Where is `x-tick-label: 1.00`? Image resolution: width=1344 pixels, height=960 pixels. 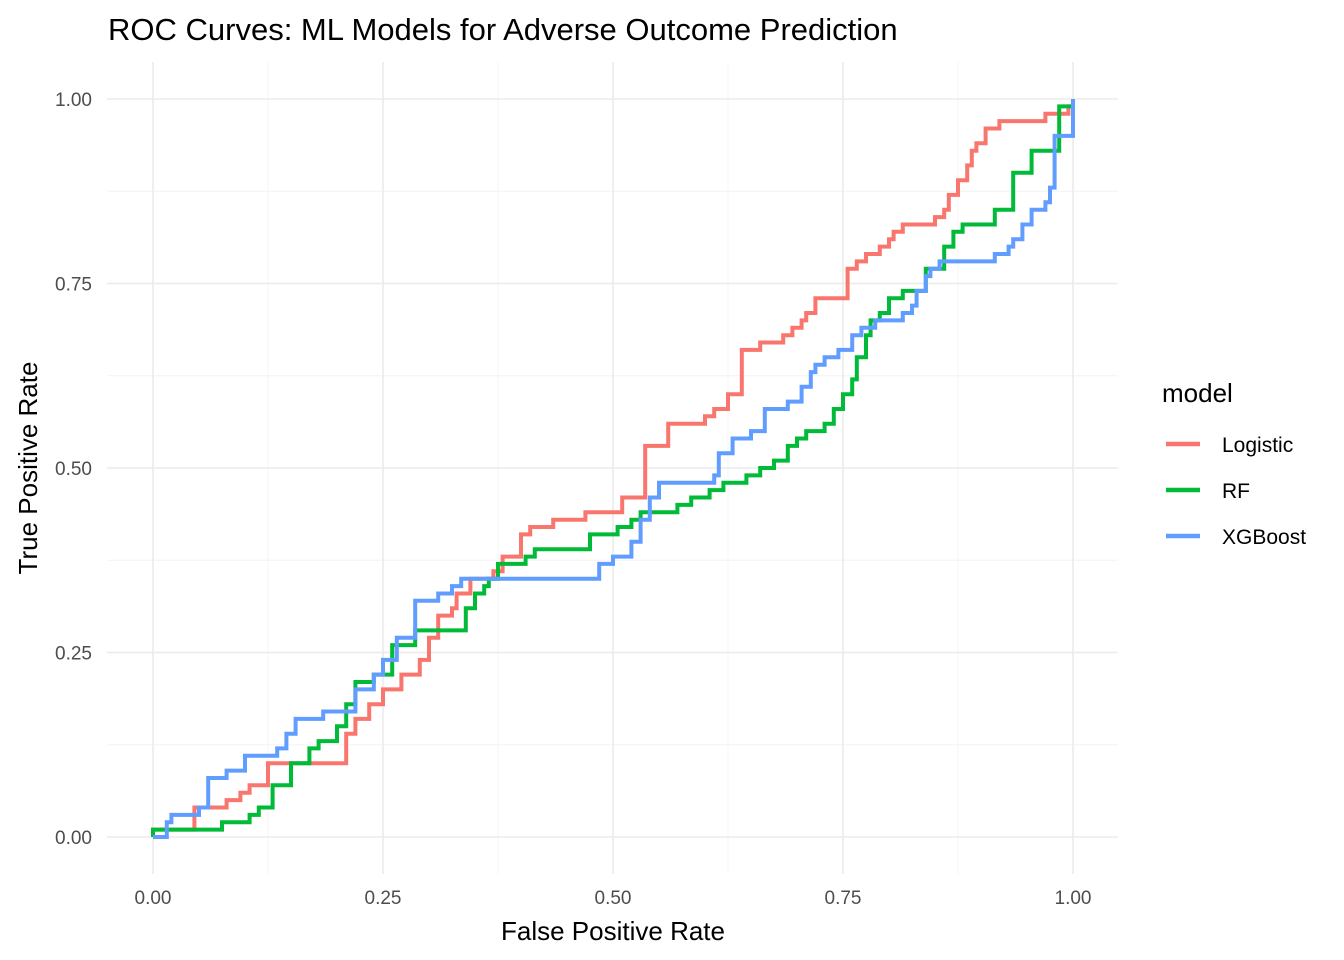 x-tick-label: 1.00 is located at coordinates (1073, 898).